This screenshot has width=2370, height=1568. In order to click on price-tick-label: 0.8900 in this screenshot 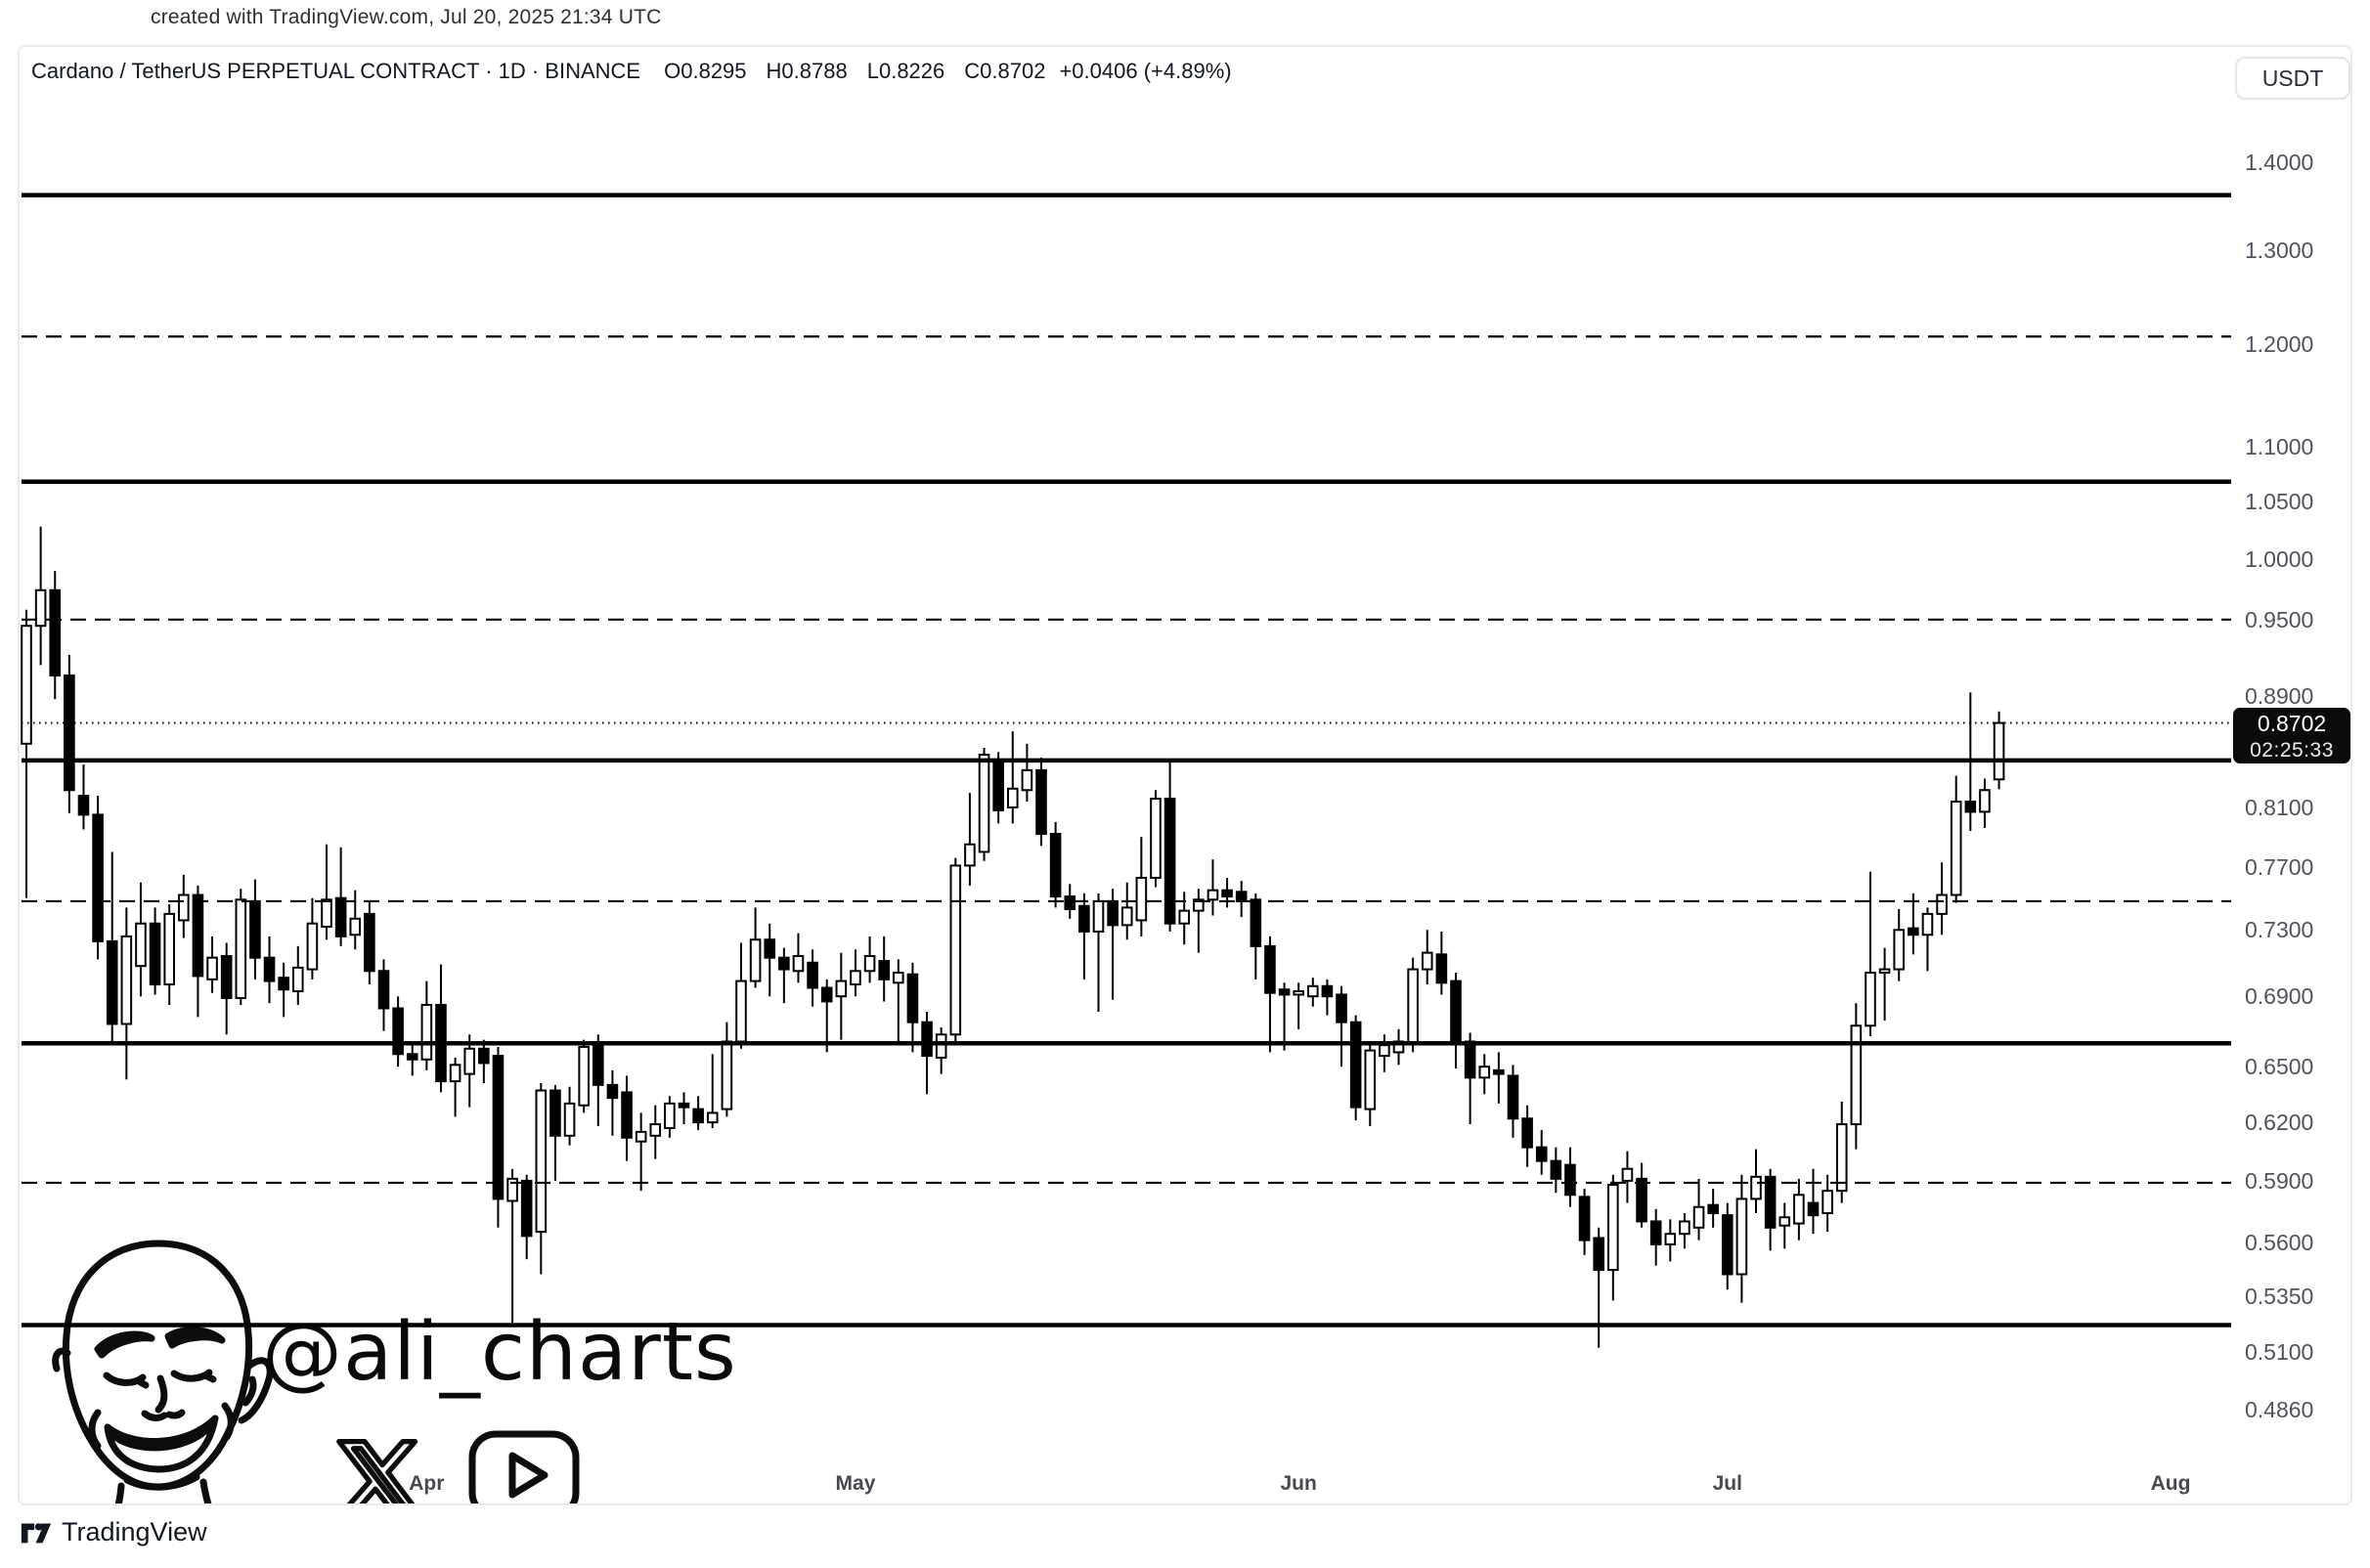, I will do `click(2279, 697)`.